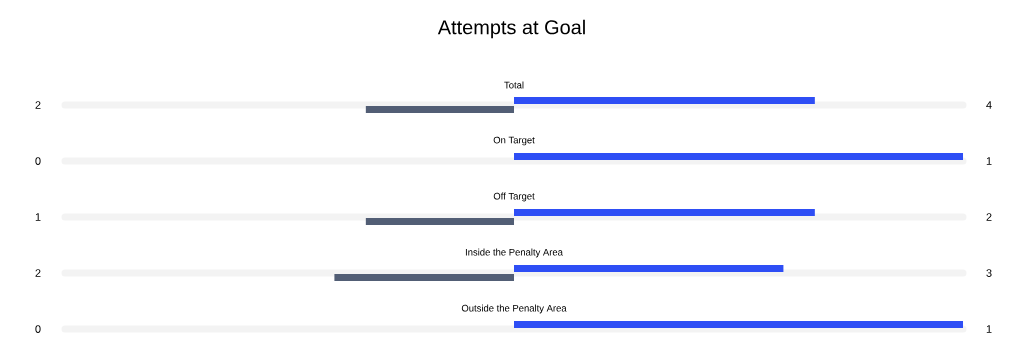  What do you see at coordinates (514, 197) in the screenshot?
I see `y-tick-label: Off Target` at bounding box center [514, 197].